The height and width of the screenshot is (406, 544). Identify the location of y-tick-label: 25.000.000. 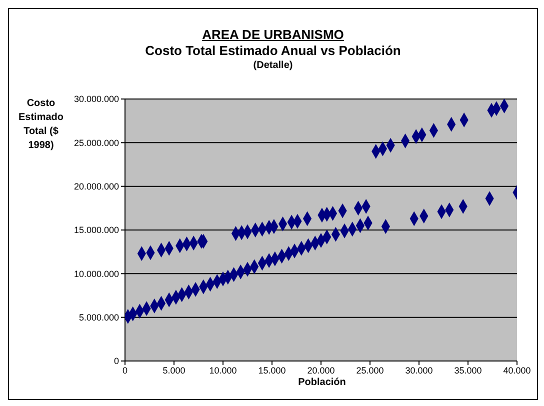
(96, 143).